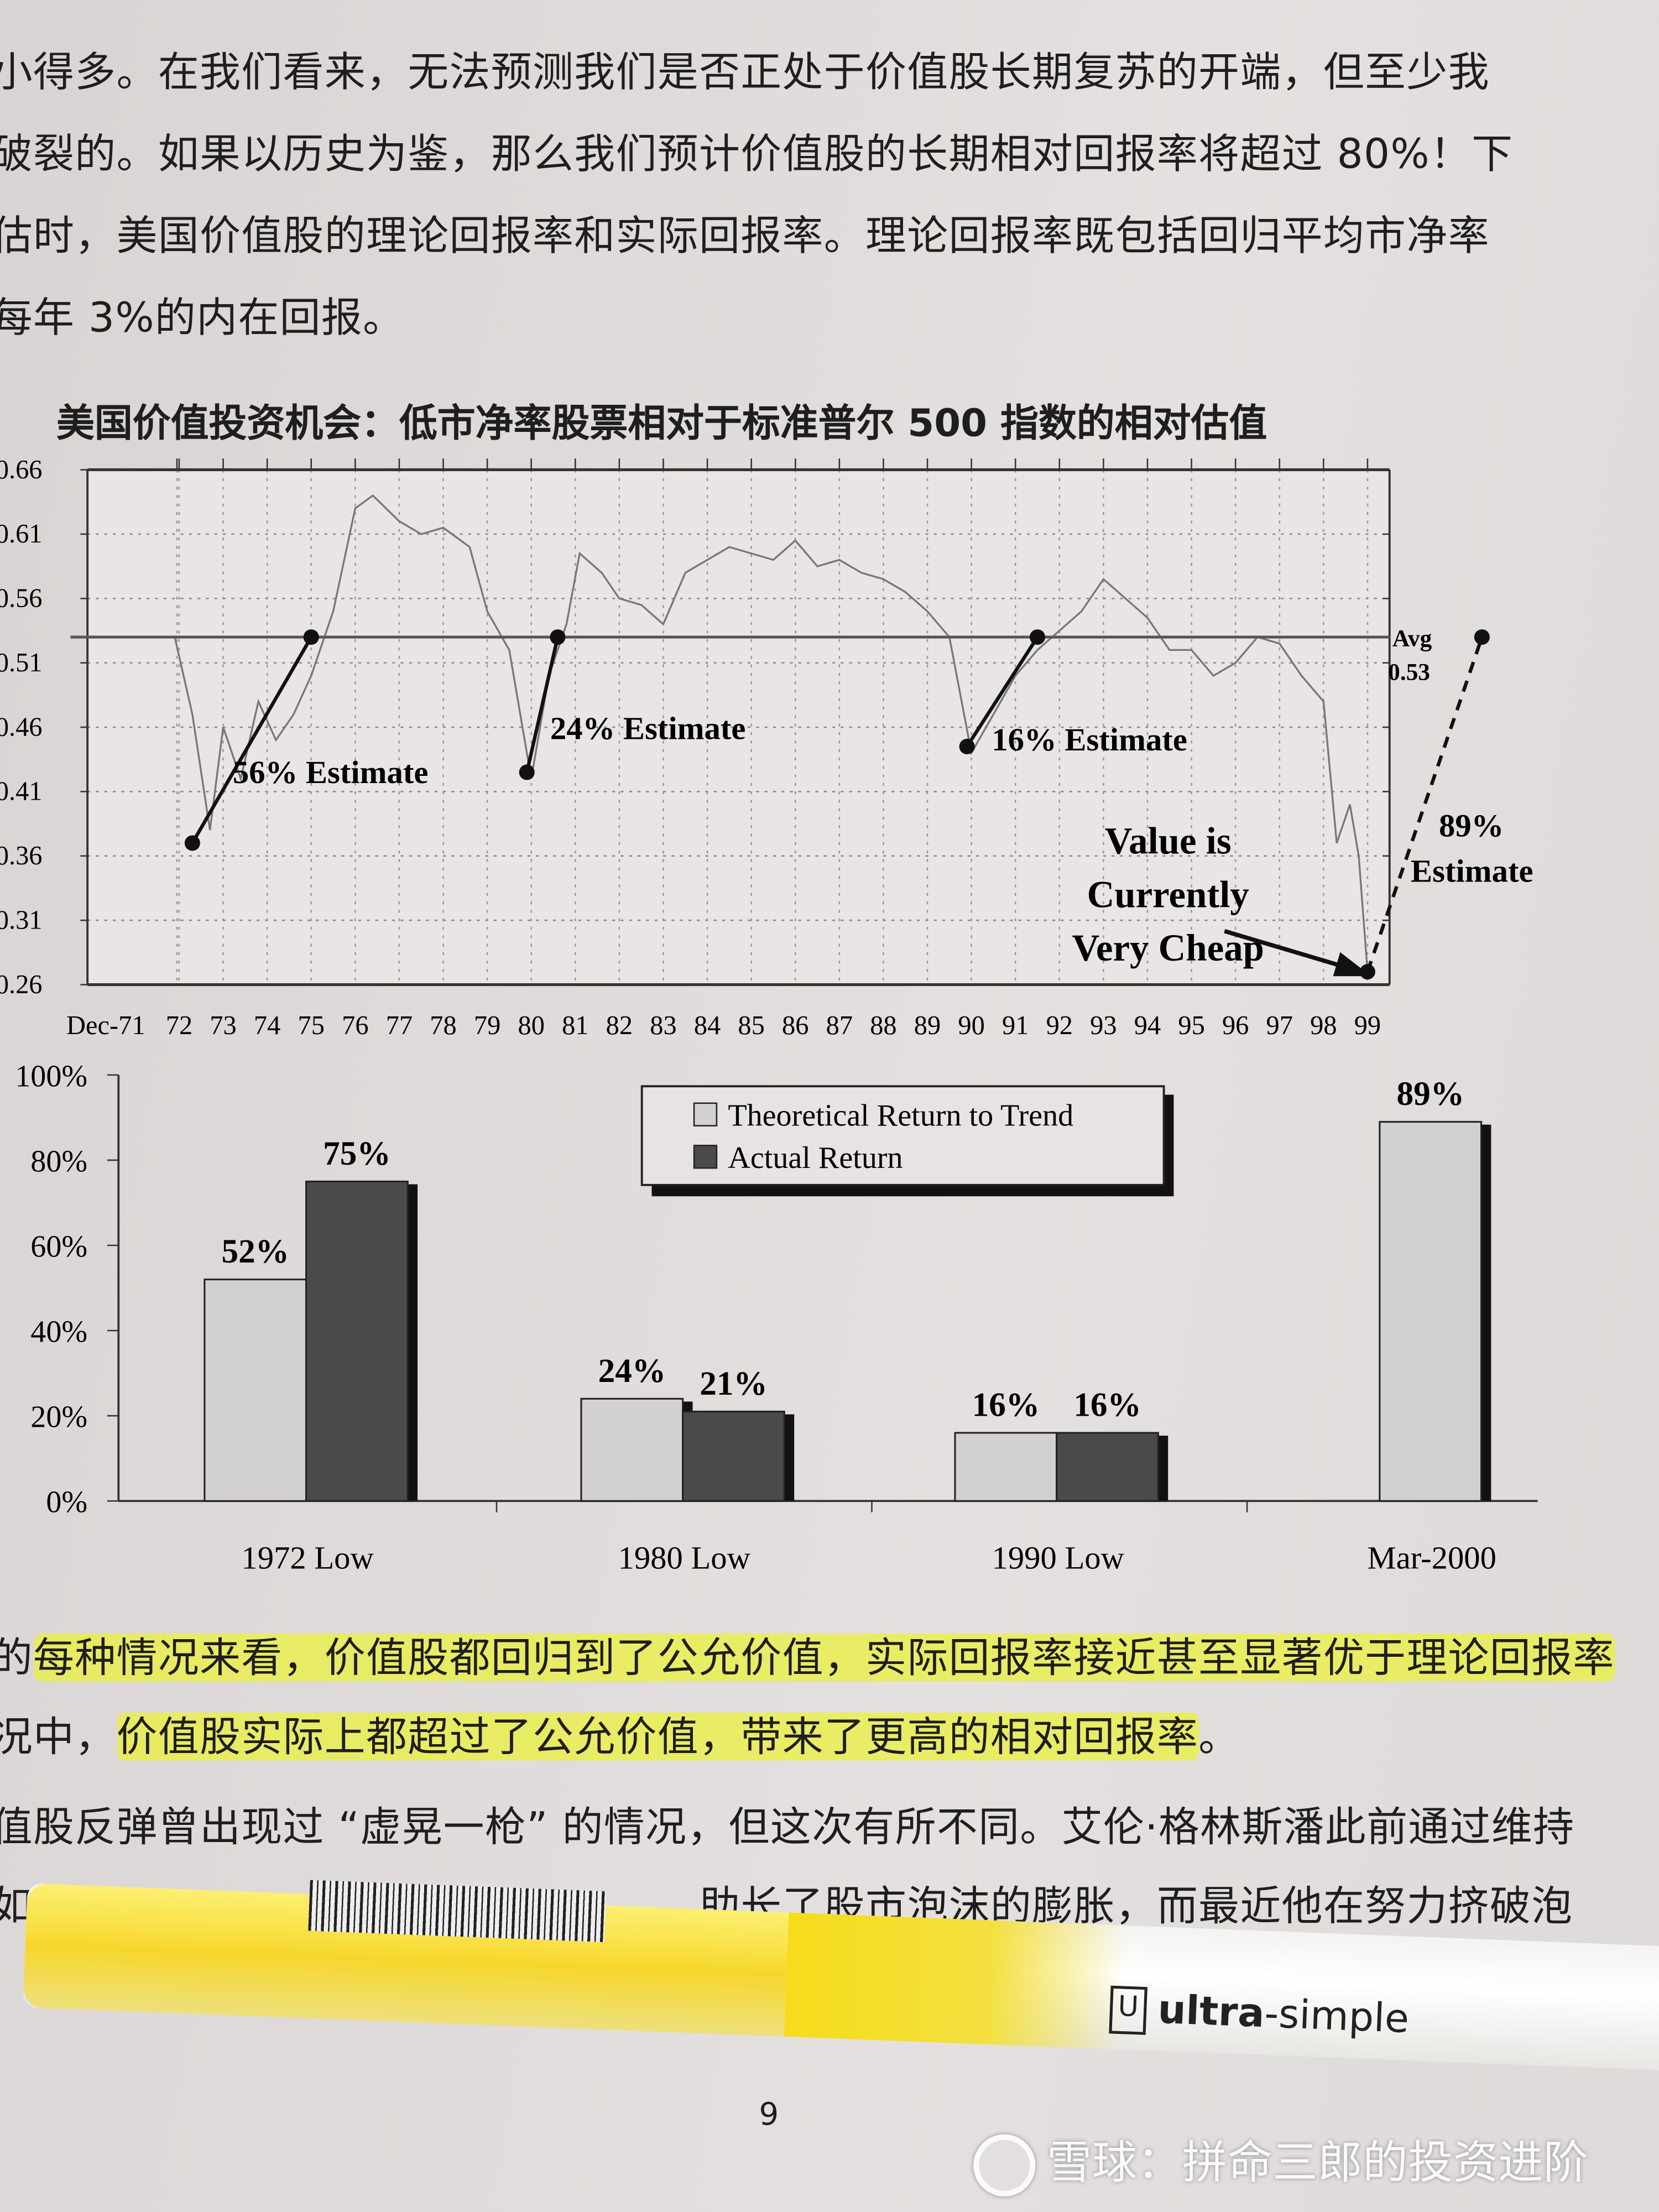 The height and width of the screenshot is (2212, 1659). I want to click on x-tick-label: 95, so click(1191, 1026).